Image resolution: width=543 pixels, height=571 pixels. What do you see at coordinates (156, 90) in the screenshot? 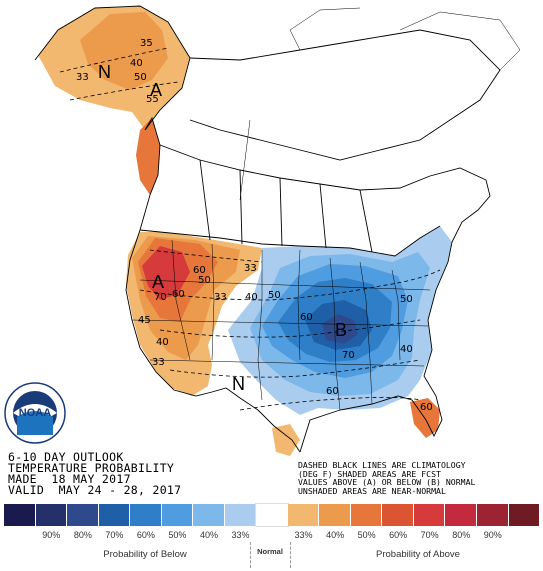
I see `alaska-a-letter: A` at bounding box center [156, 90].